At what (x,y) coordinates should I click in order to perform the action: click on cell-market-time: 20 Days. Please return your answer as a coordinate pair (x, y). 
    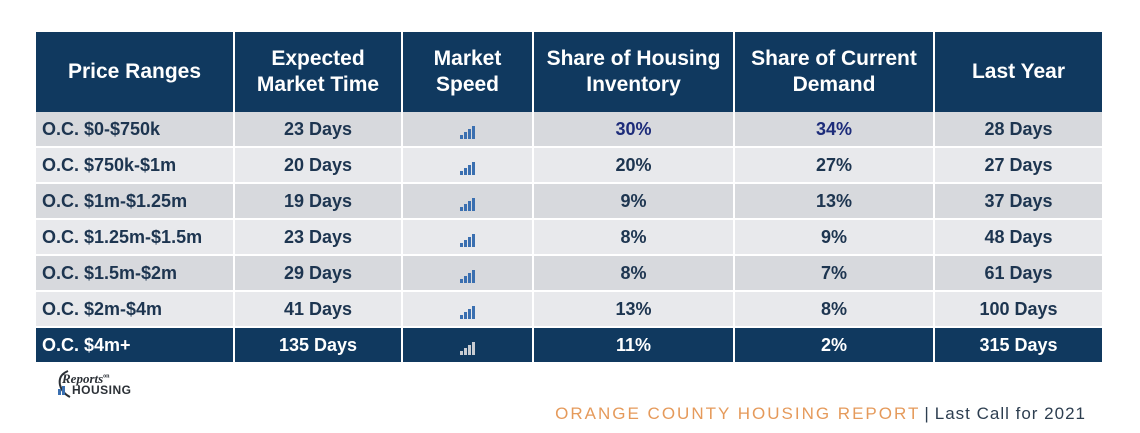
    Looking at the image, I should click on (318, 165).